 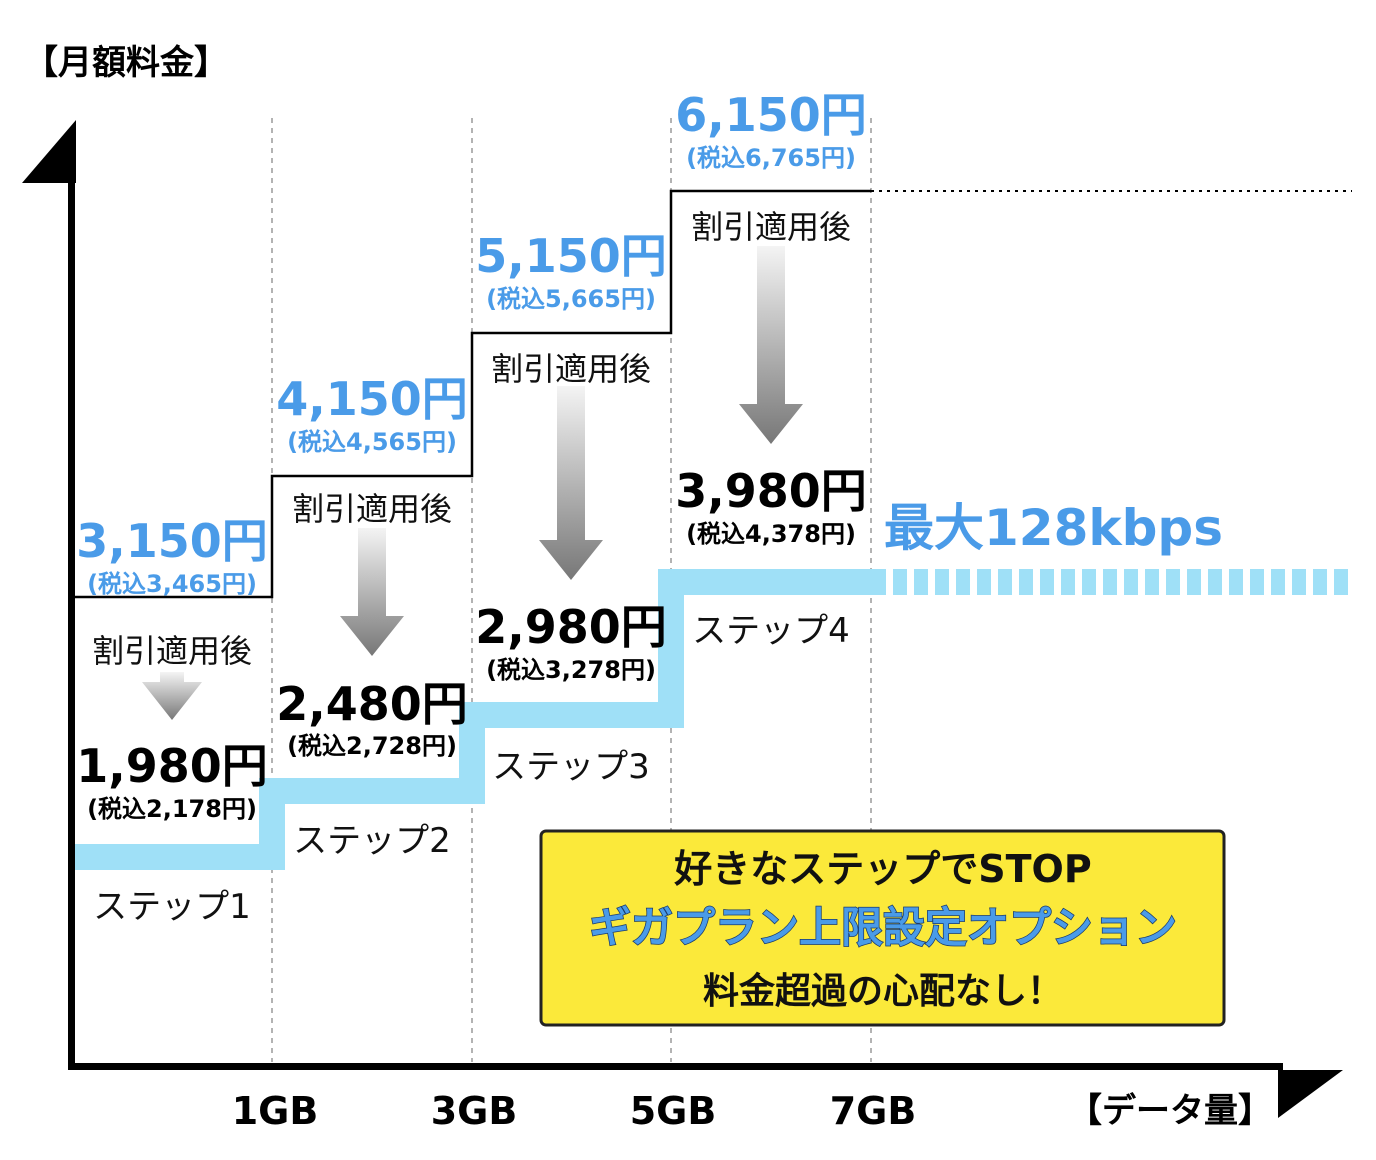 I want to click on discounted-price-tax: (税込2,178円), so click(x=172, y=809).